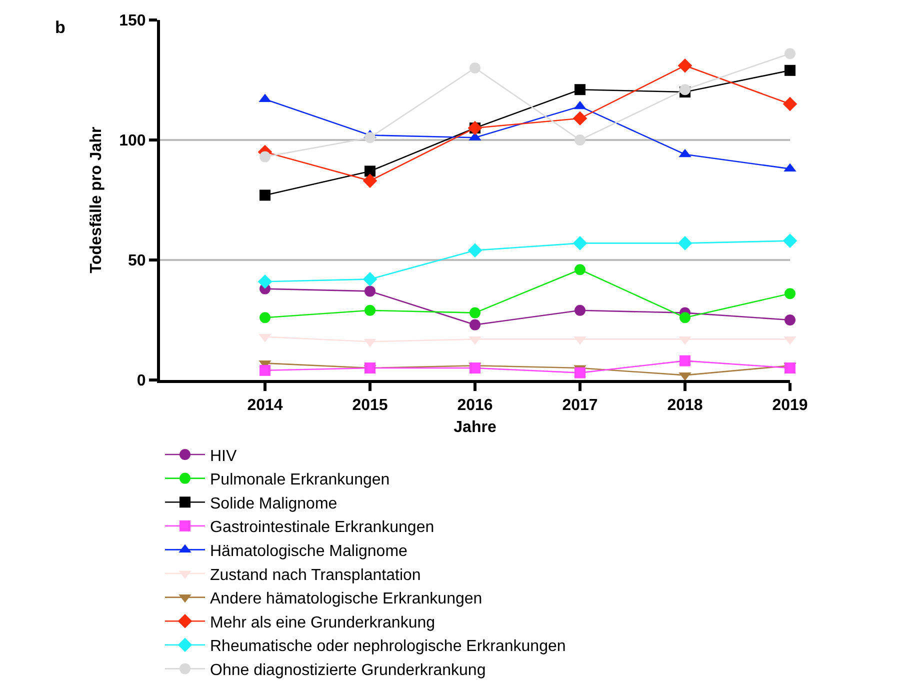 The image size is (910, 699). What do you see at coordinates (346, 599) in the screenshot?
I see `legend-label: Andere hämatologische Erkrankungen` at bounding box center [346, 599].